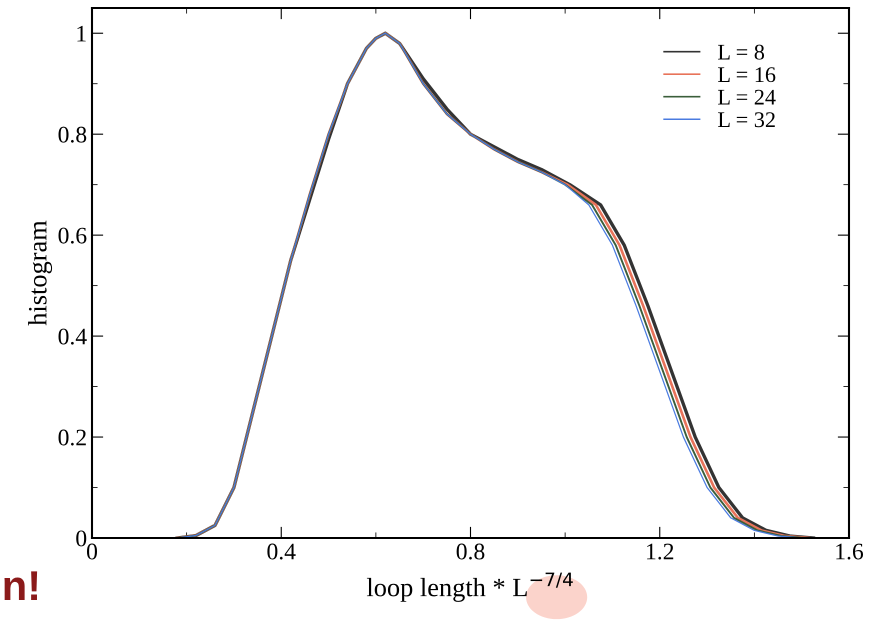  What do you see at coordinates (72, 134) in the screenshot?
I see `y-tick-label: 0.8` at bounding box center [72, 134].